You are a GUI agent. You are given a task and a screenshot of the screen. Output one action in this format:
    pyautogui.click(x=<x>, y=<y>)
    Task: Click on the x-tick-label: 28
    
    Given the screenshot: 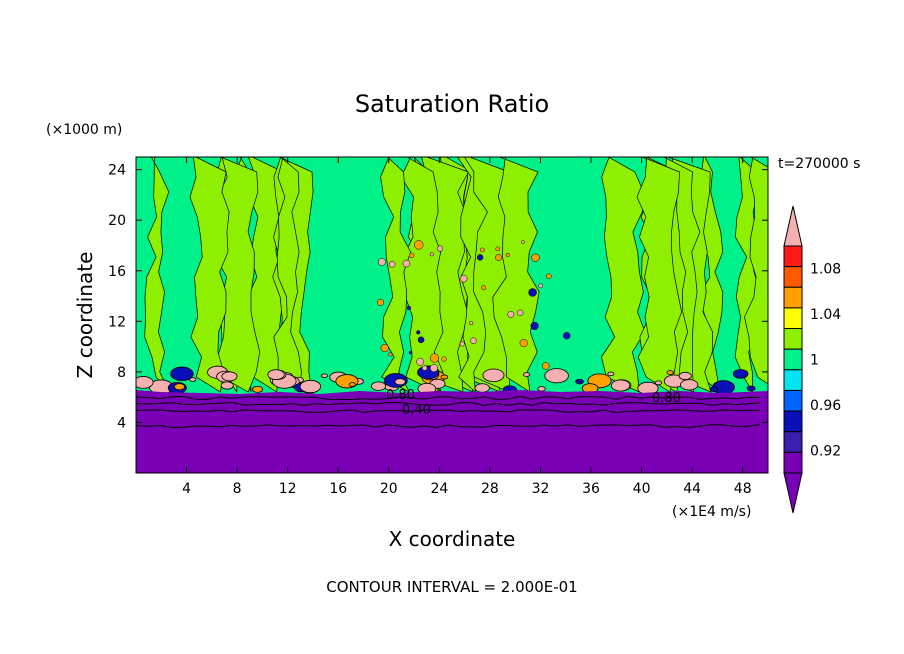 What is the action you would take?
    pyautogui.click(x=490, y=489)
    